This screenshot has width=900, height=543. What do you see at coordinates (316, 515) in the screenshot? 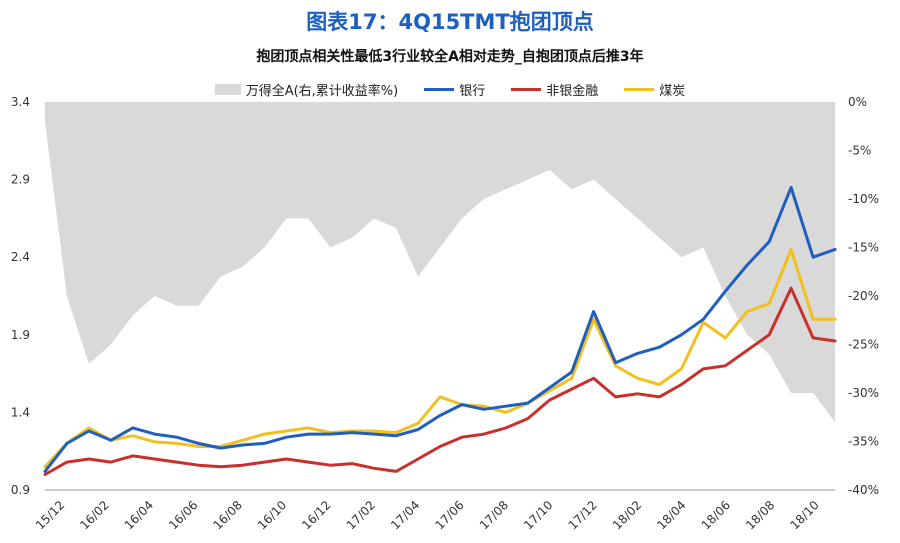
I see `x-tick-label: 16/12` at bounding box center [316, 515].